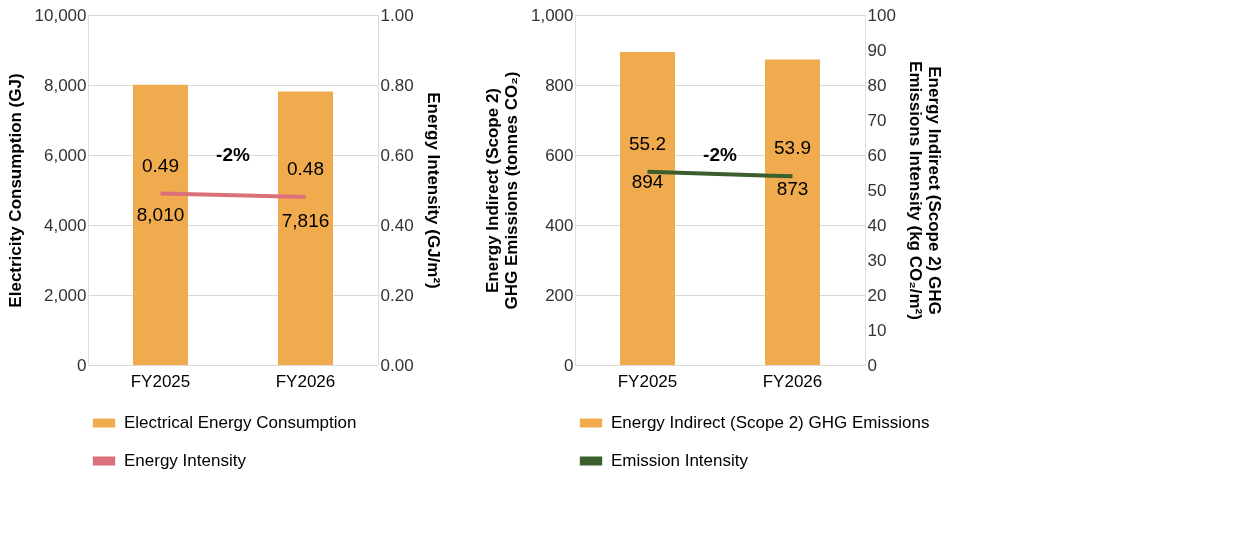  What do you see at coordinates (877, 190) in the screenshot?
I see `y2-tick-label: 50` at bounding box center [877, 190].